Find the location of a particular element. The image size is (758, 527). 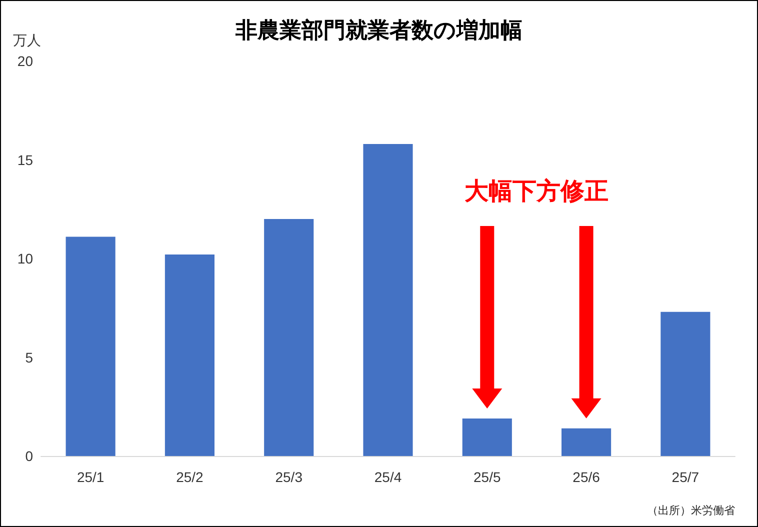

x-tick-label: 25/1 is located at coordinates (90, 477).